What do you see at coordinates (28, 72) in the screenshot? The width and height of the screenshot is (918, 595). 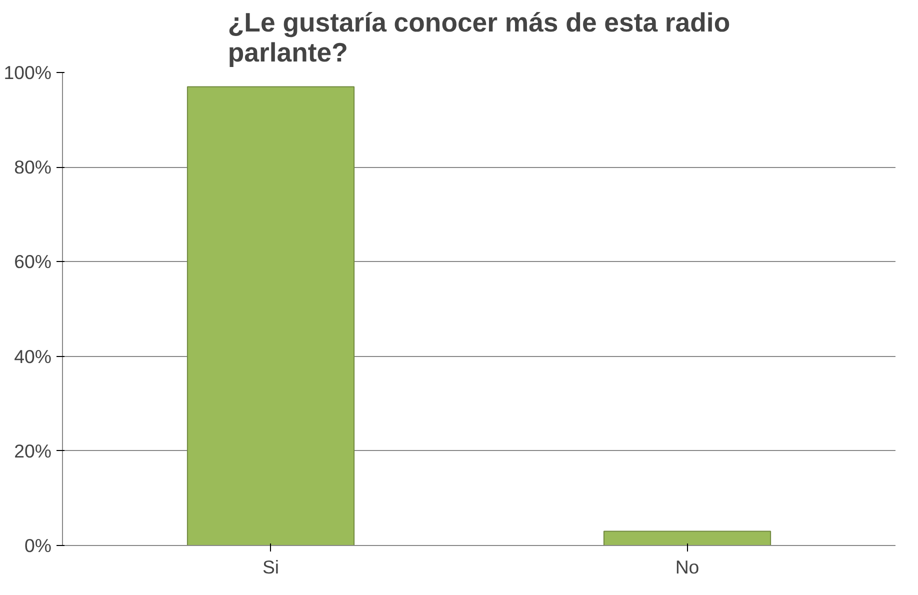 I see `y-tick-label: 100%` at bounding box center [28, 72].